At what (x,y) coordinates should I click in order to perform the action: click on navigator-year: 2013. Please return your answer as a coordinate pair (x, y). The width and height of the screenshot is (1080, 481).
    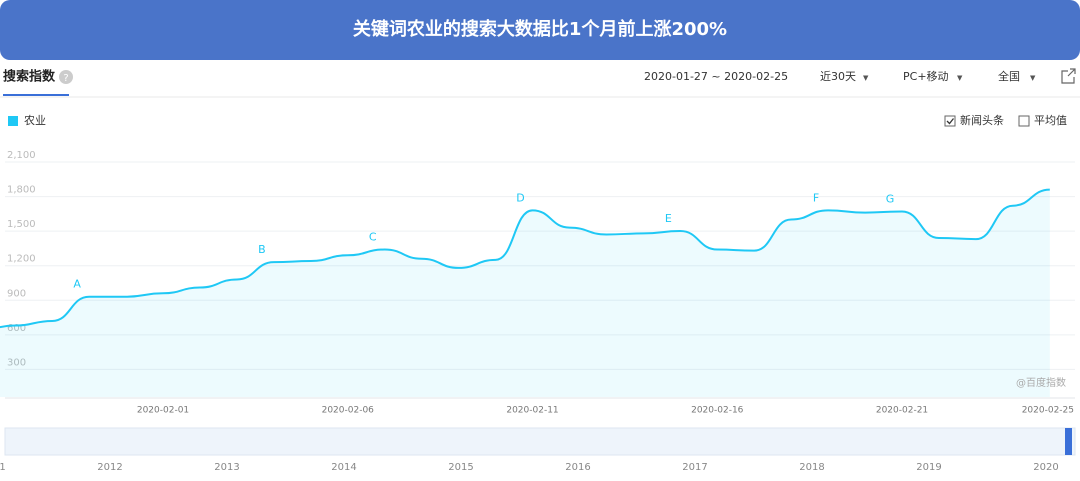
    Looking at the image, I should click on (226, 467).